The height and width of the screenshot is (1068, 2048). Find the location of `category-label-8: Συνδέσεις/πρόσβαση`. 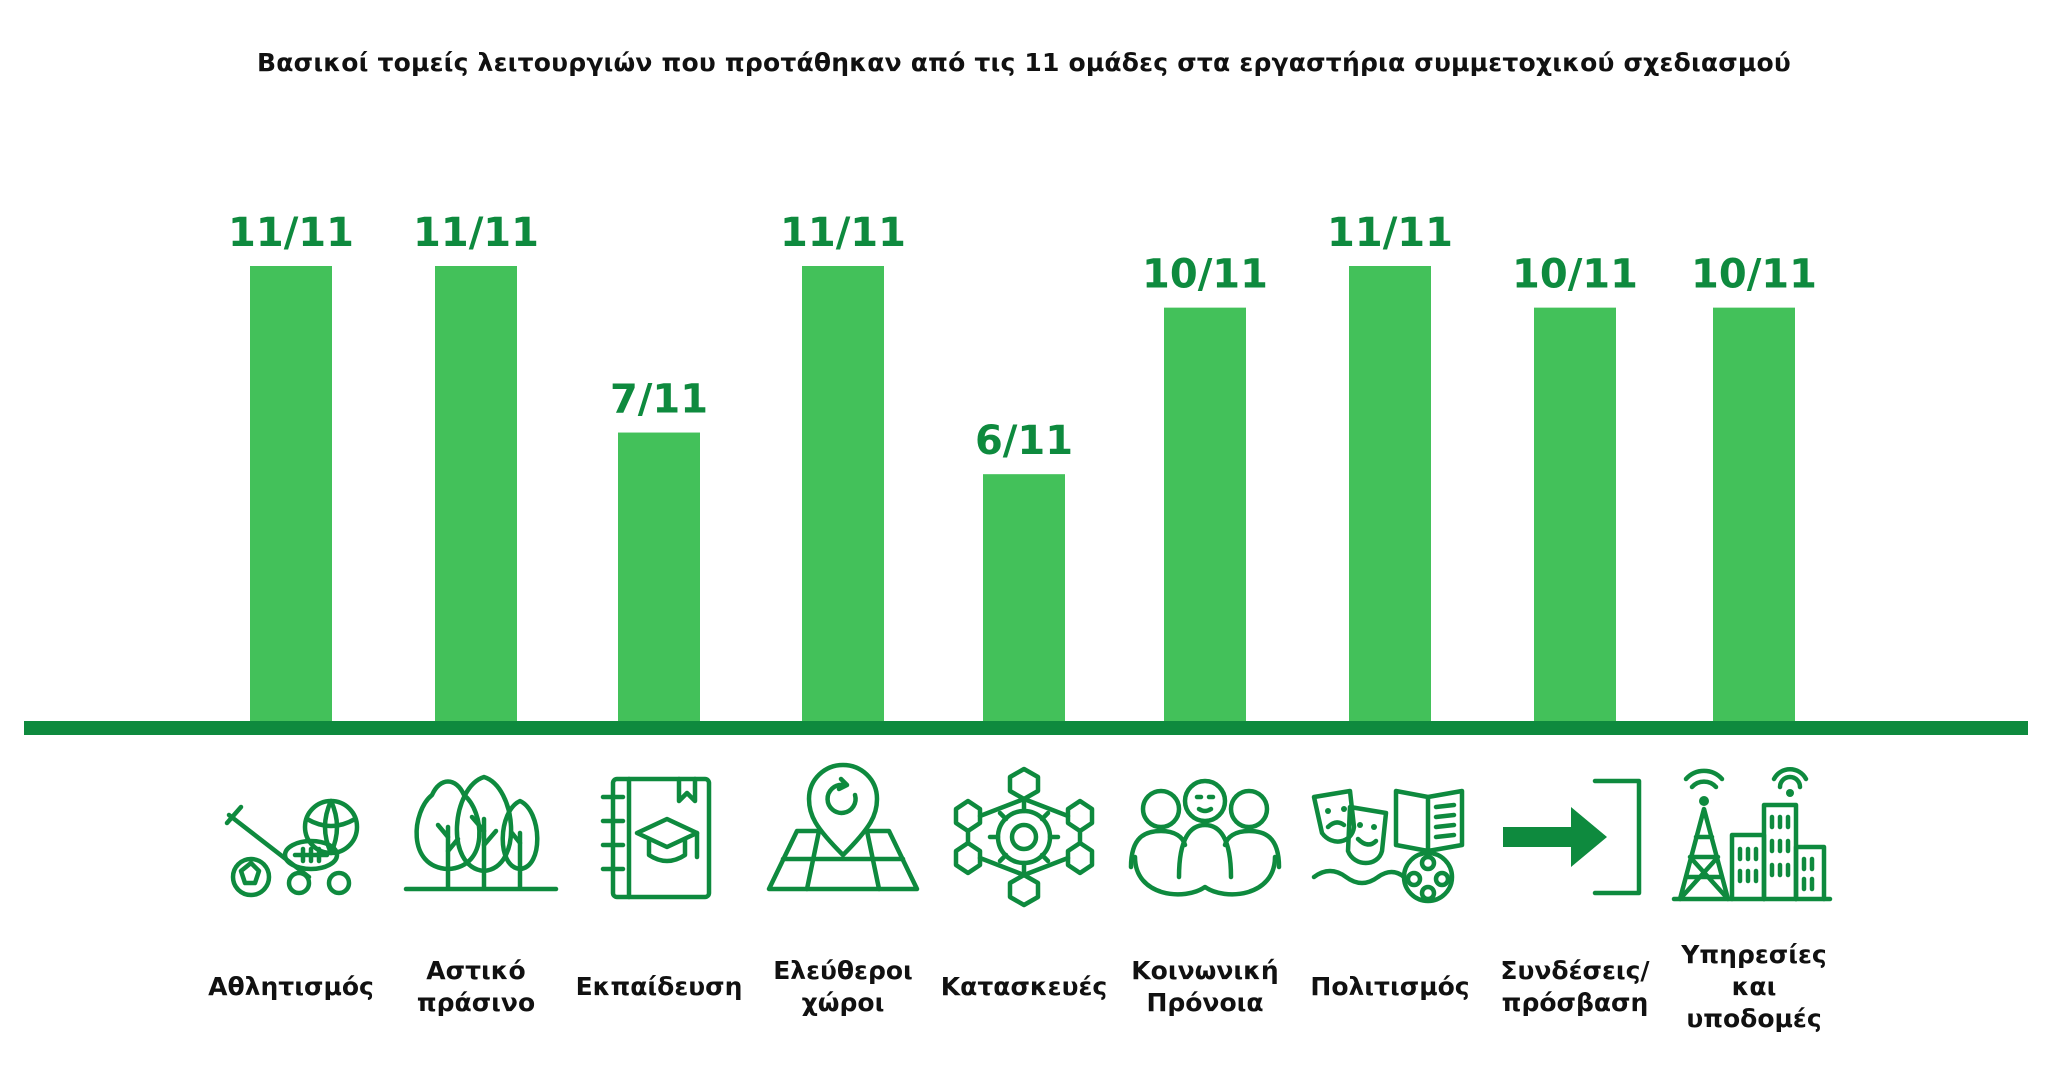

category-label-8: Συνδέσεις/πρόσβαση is located at coordinates (1575, 986).